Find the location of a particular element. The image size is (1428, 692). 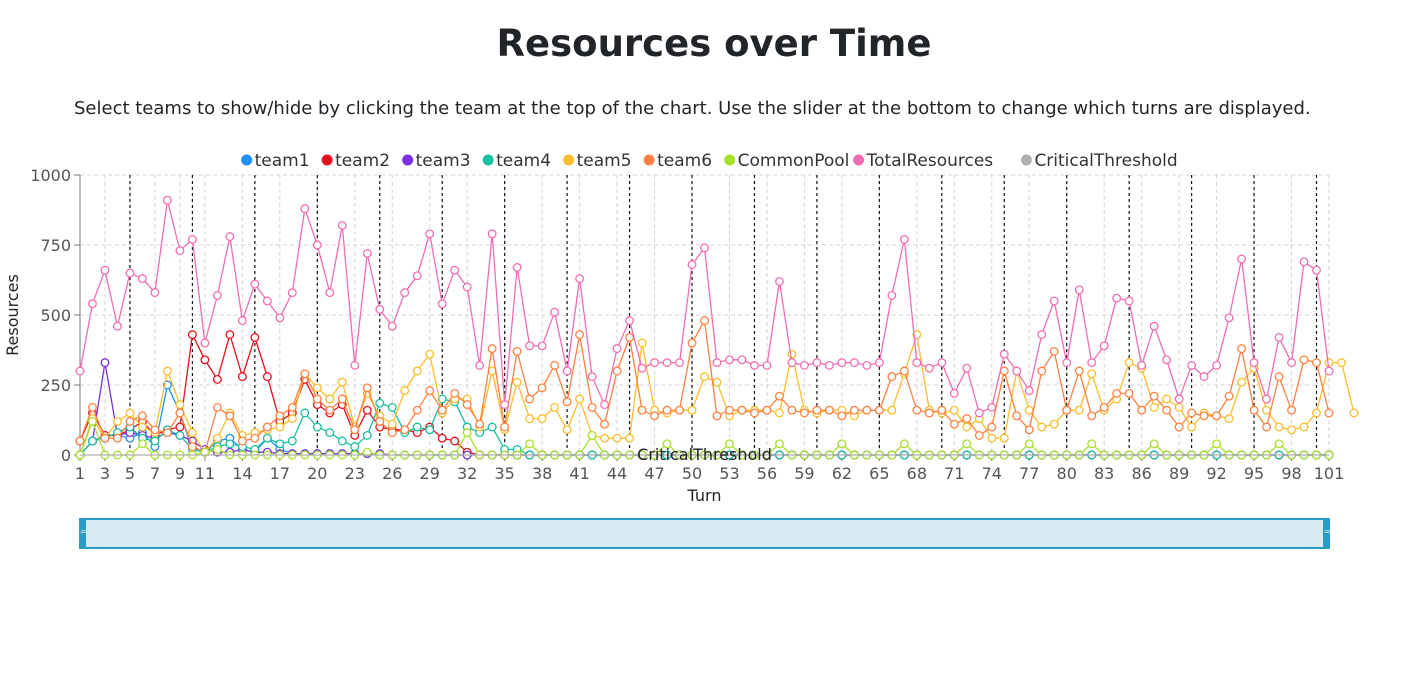

turn-range-slider: = = is located at coordinates (705, 533).